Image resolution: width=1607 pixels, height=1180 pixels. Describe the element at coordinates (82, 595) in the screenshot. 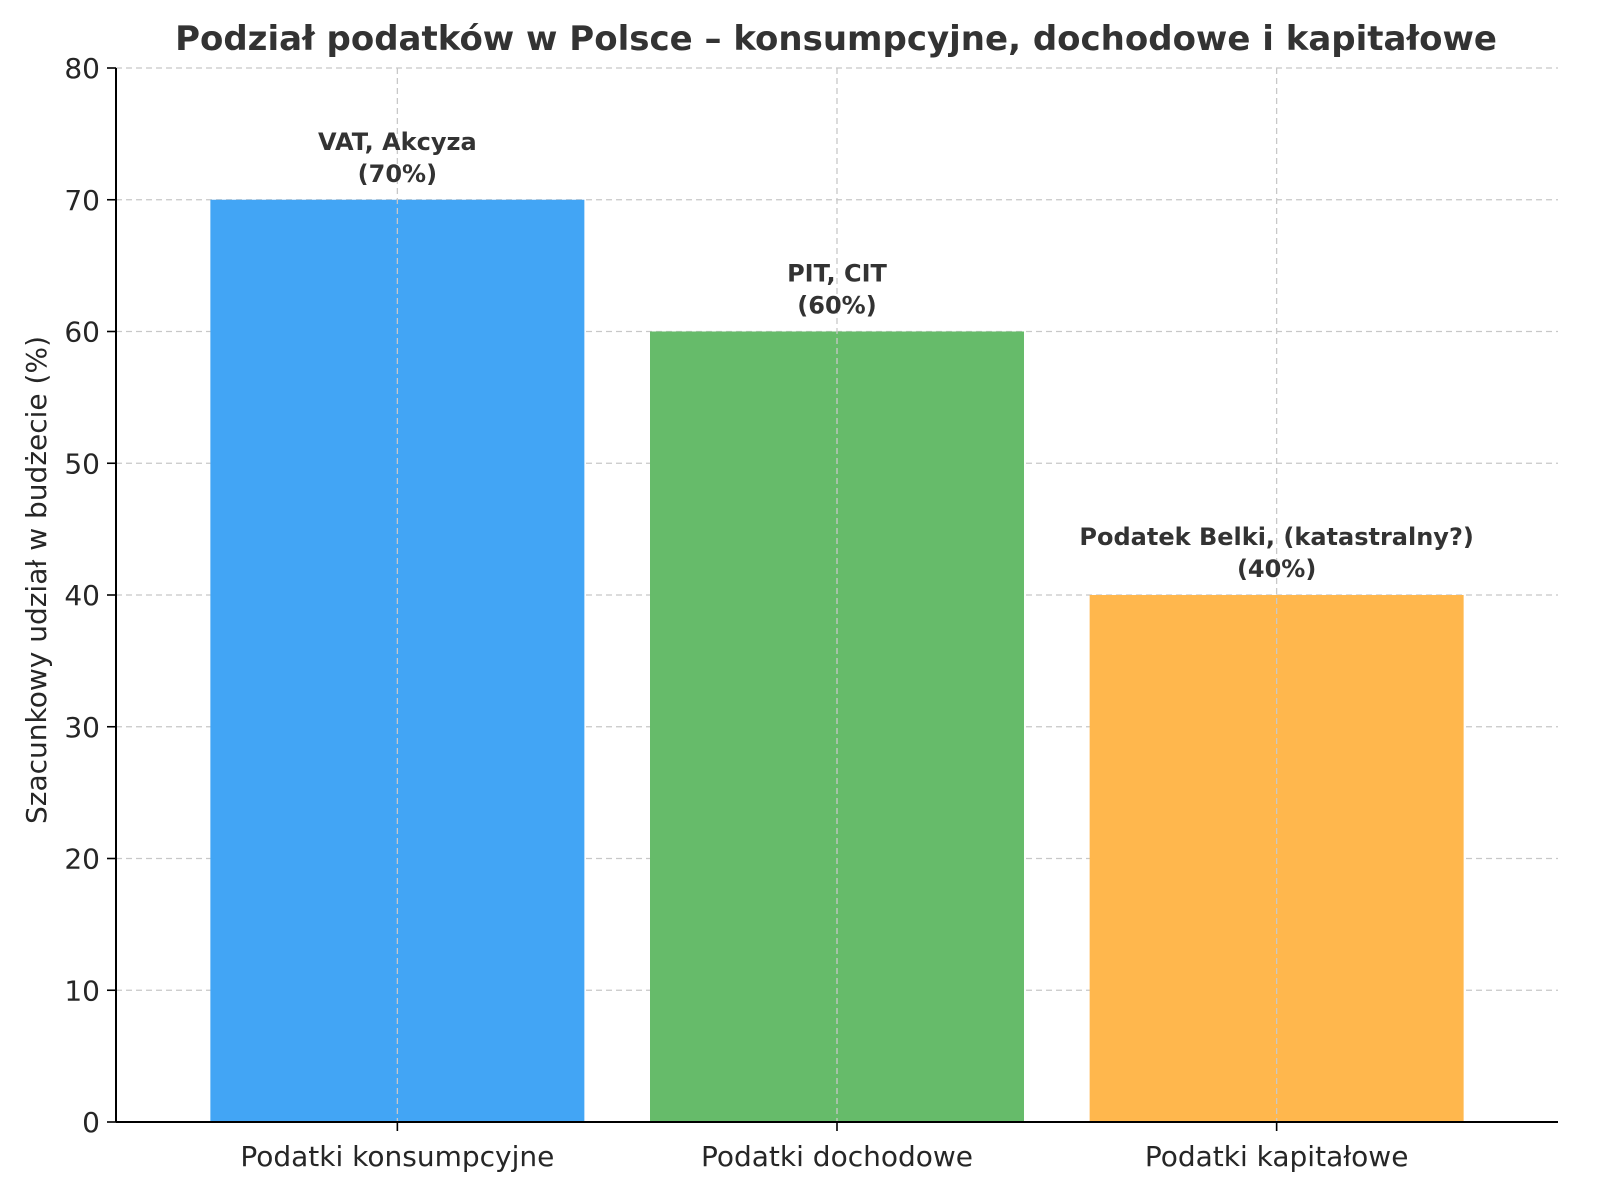

I see `y-tick-label: 40` at that location.